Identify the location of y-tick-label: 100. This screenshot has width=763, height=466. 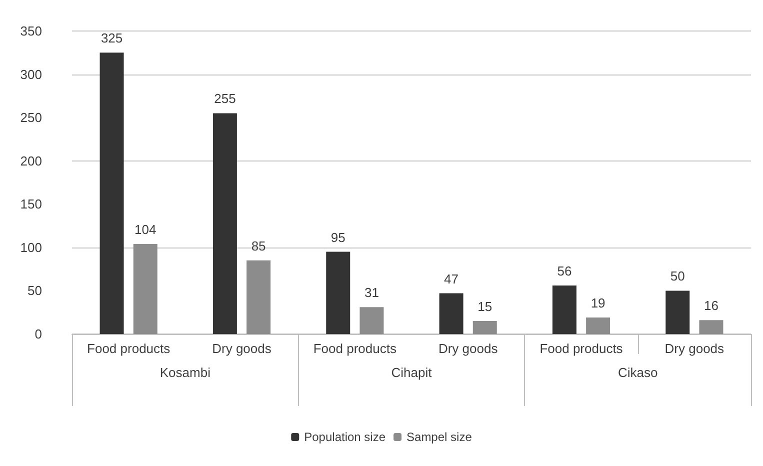
(31, 247).